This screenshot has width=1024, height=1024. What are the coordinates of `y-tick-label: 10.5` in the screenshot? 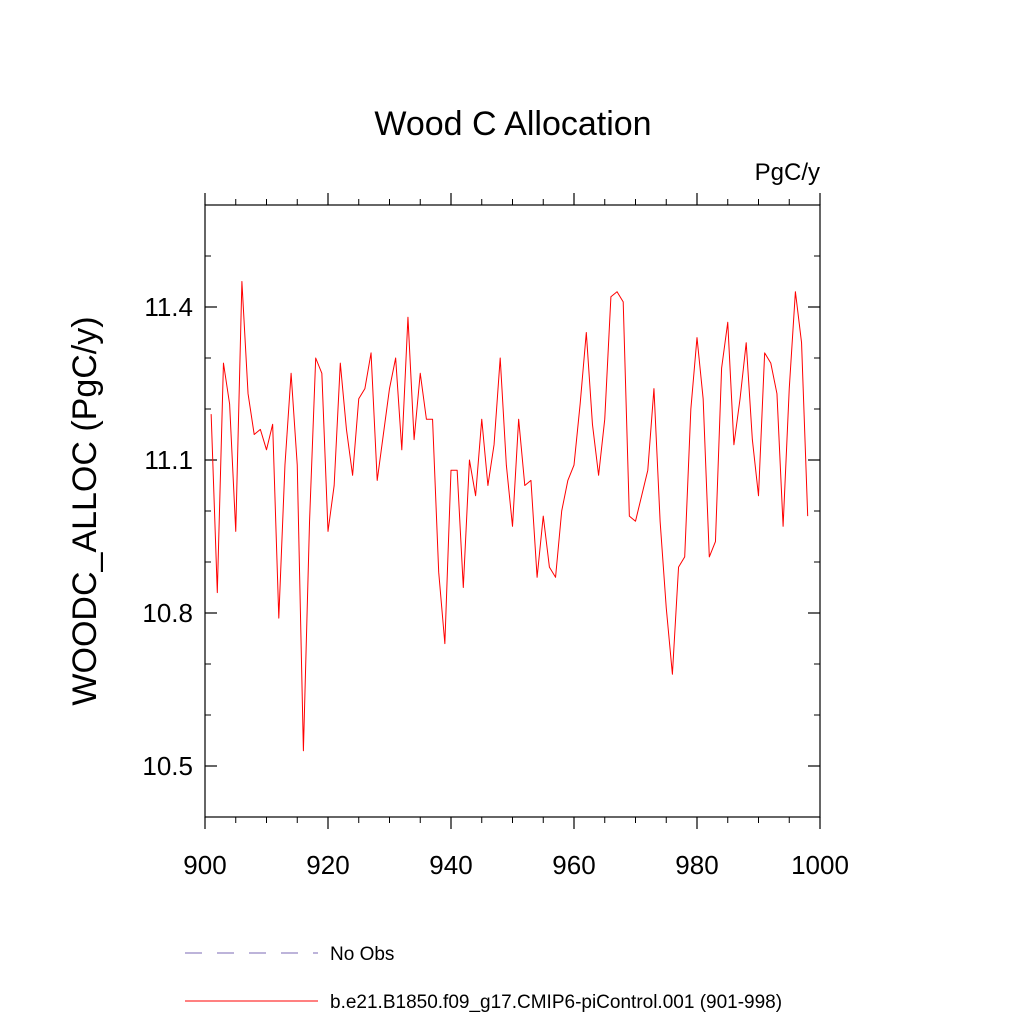 It's located at (167, 766).